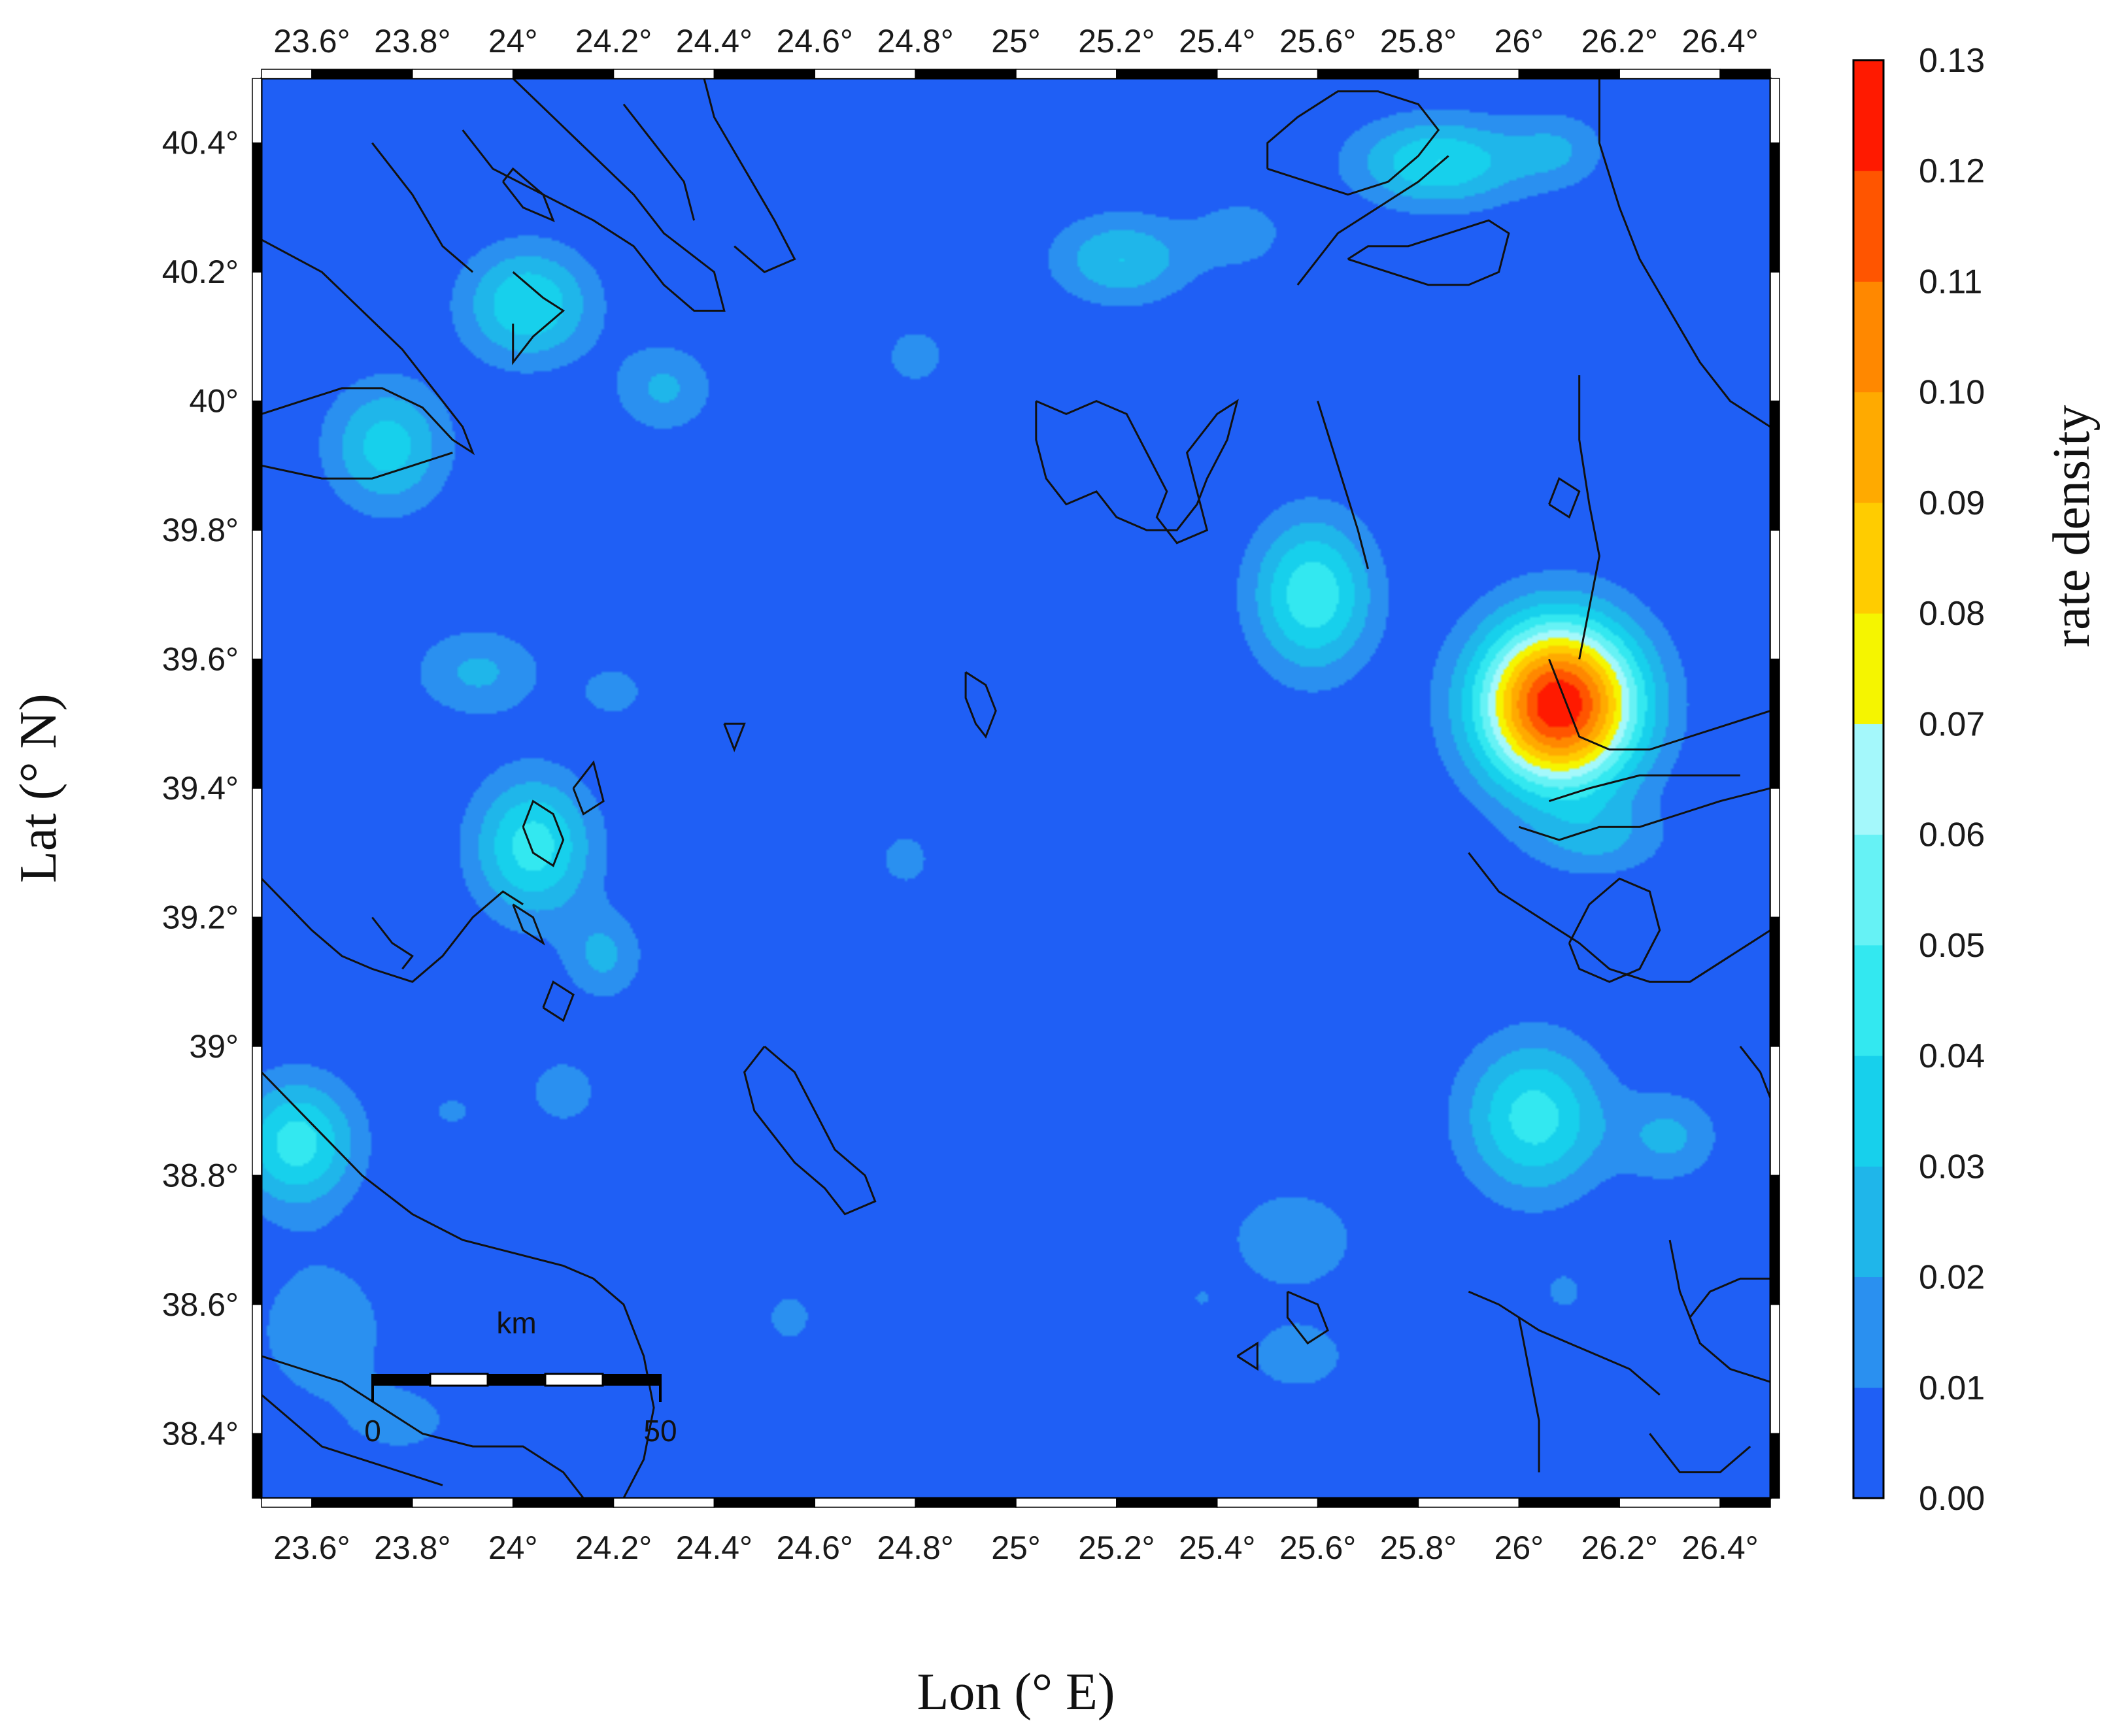  I want to click on x-tick-label-bottom: 24°, so click(513, 1547).